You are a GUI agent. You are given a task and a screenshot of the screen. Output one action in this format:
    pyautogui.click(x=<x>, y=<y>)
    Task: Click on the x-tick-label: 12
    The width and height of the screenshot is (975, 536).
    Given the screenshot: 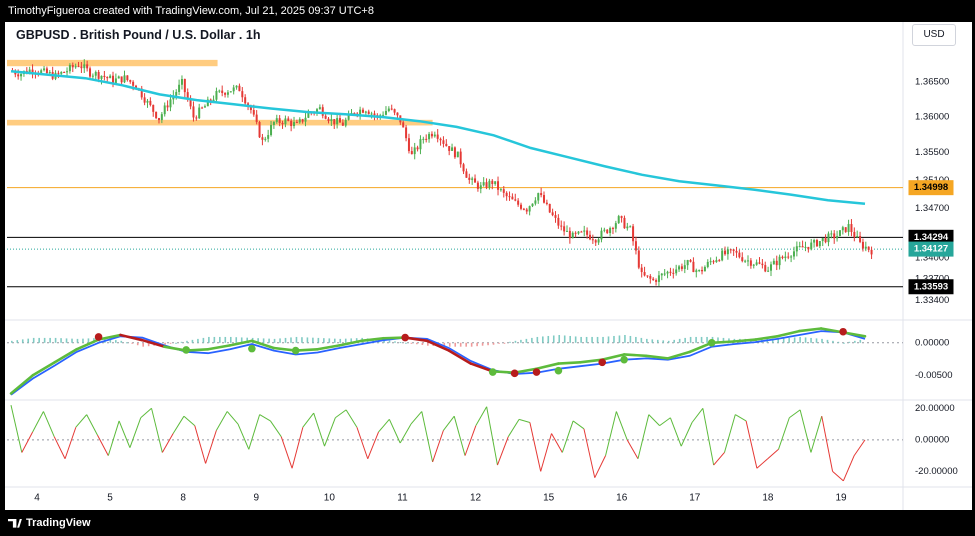 What is the action you would take?
    pyautogui.click(x=476, y=498)
    